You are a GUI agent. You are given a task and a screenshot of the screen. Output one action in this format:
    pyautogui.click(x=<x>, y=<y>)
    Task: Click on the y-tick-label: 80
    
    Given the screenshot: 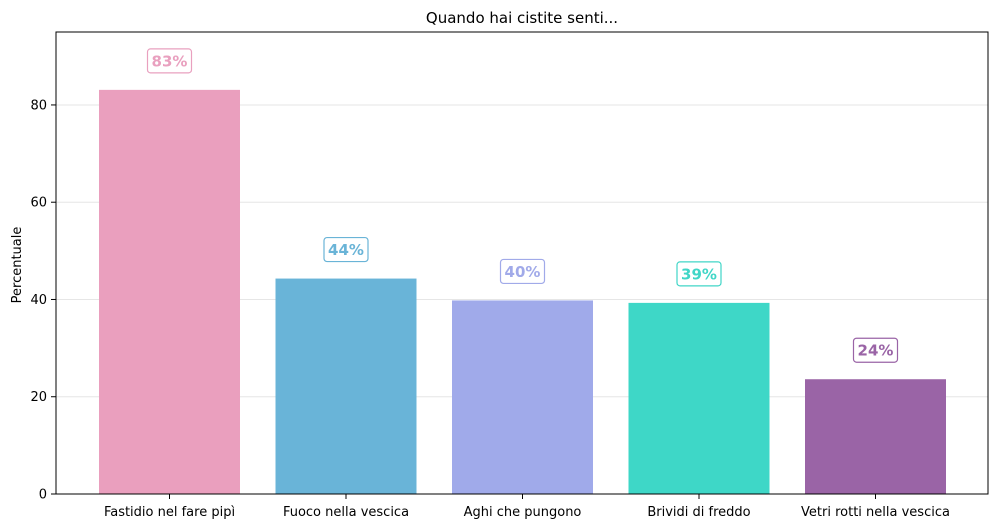 What is the action you would take?
    pyautogui.click(x=38, y=105)
    